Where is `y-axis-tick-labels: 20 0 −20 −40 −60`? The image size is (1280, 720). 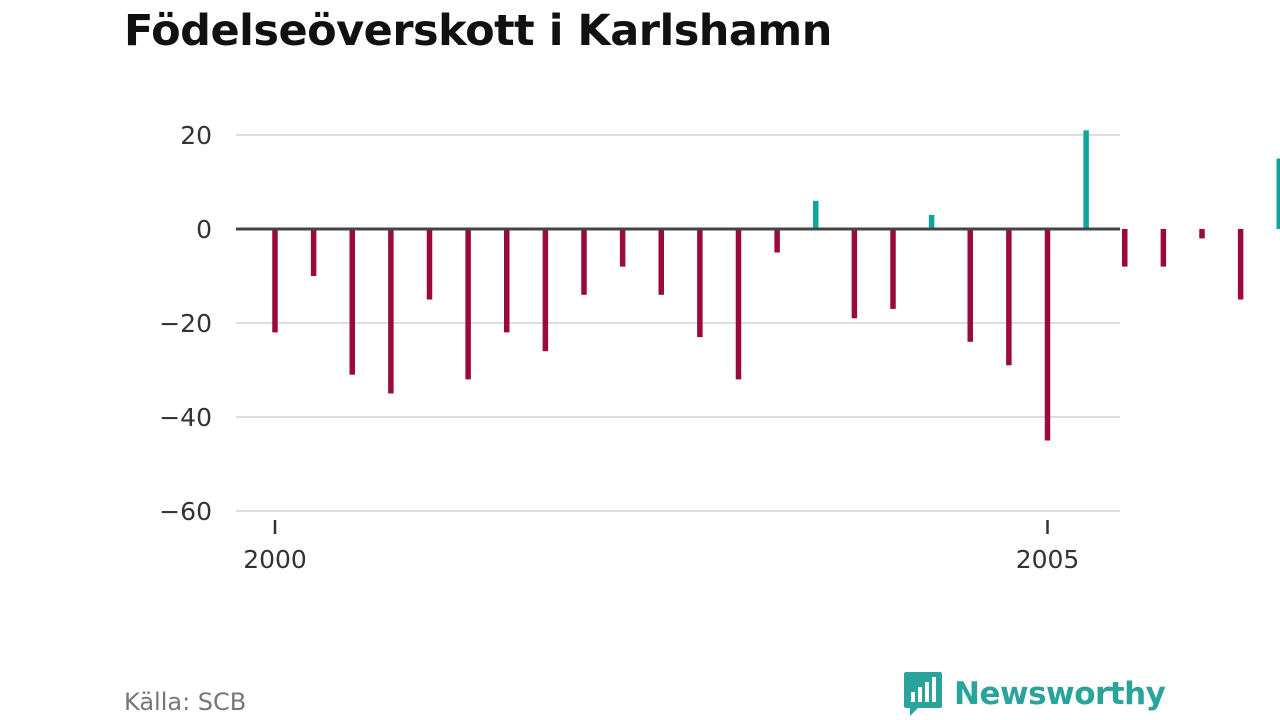
y-axis-tick-labels: 20 0 −20 −40 −60 is located at coordinates (185, 323).